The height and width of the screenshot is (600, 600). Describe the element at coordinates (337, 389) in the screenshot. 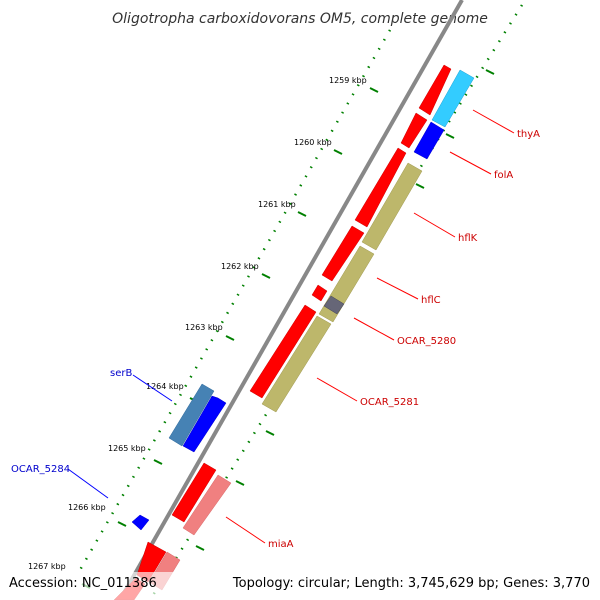

I see `leader-ocar5281` at that location.